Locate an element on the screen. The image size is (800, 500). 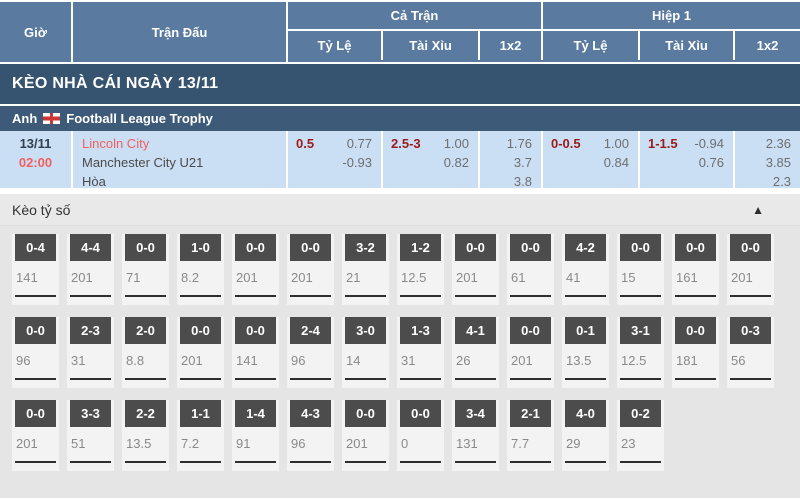
league-bar: Anh Football League Trophy is located at coordinates (400, 118).